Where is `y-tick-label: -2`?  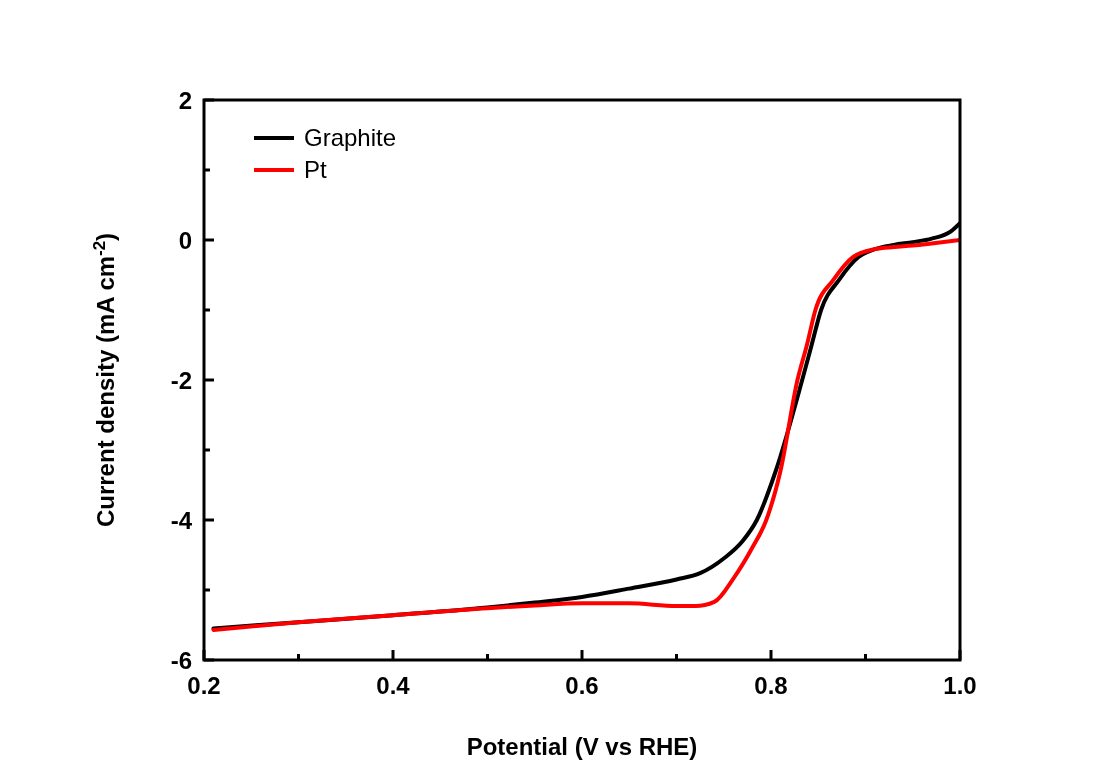
y-tick-label: -2 is located at coordinates (181, 380).